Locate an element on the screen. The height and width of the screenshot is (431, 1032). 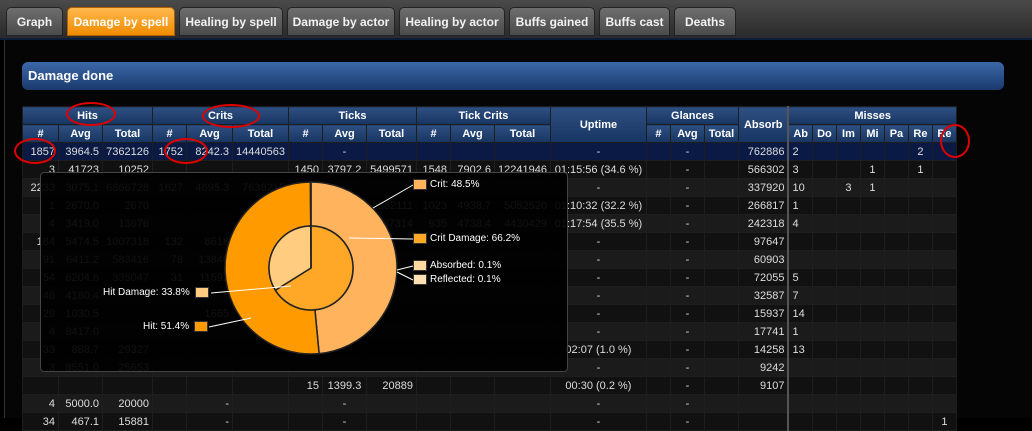
tab-buffs-gained: Buffs gained is located at coordinates (552, 21).